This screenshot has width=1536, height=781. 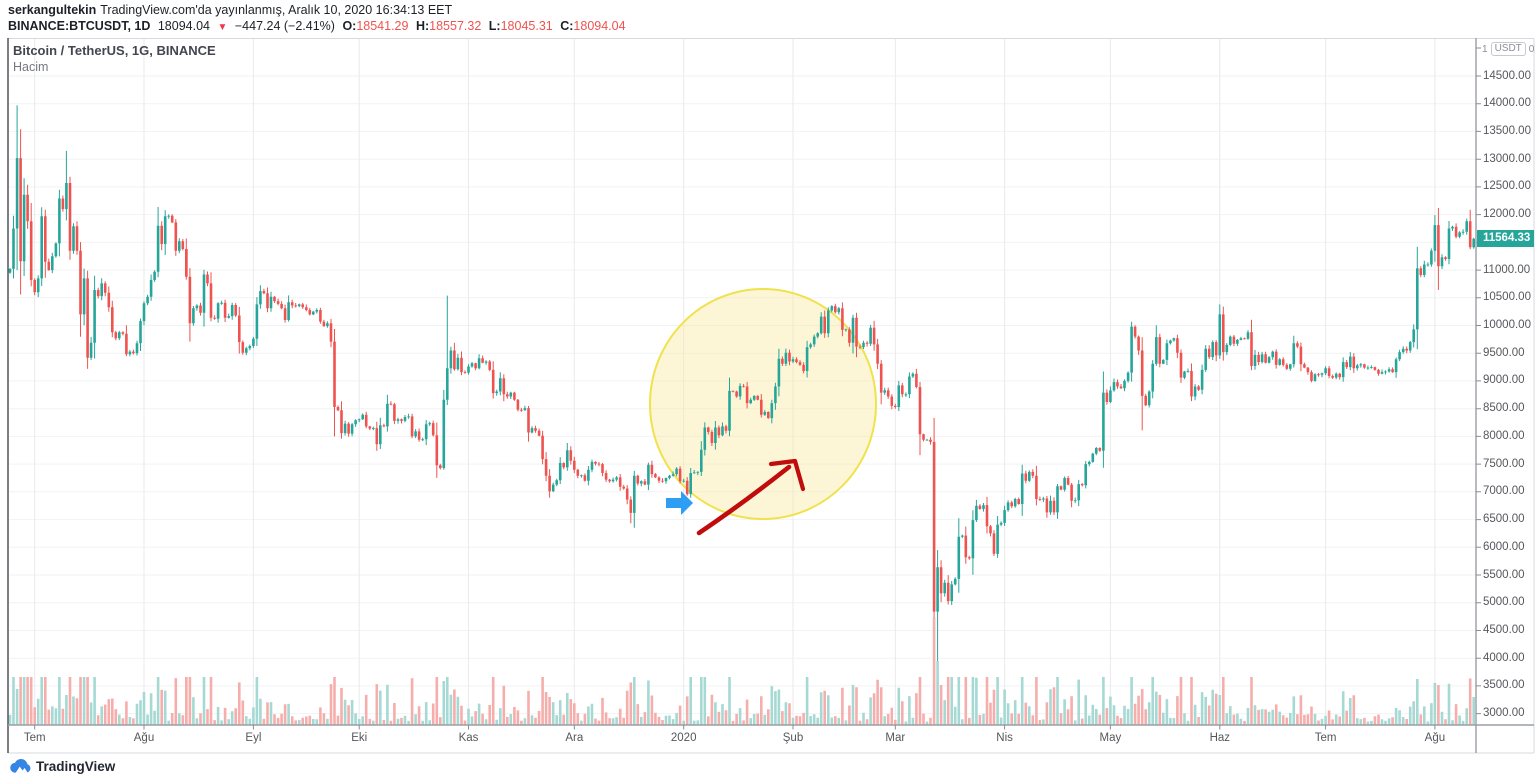 What do you see at coordinates (349, 26) in the screenshot?
I see `open-label: O:` at bounding box center [349, 26].